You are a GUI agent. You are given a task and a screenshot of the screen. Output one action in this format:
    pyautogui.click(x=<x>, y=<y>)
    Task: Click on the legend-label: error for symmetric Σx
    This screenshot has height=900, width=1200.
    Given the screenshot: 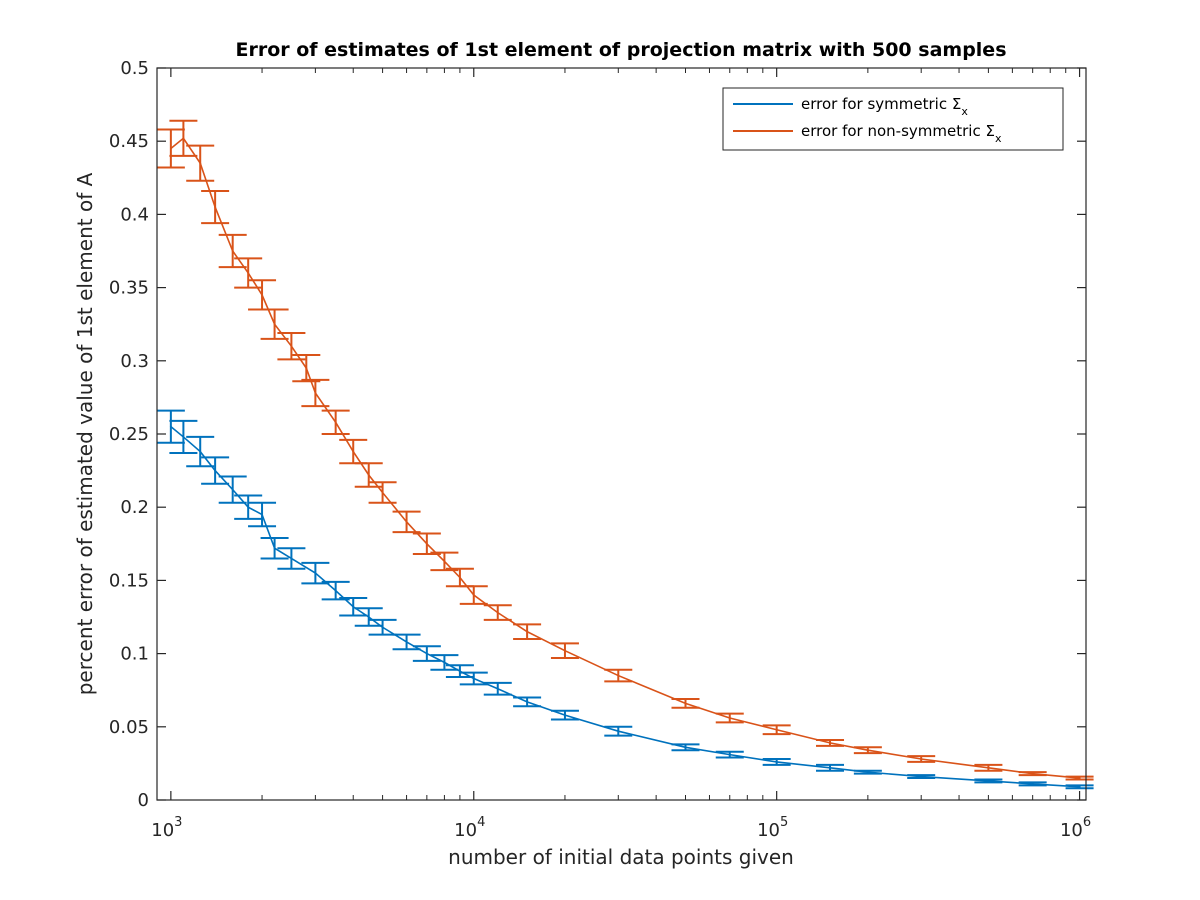 What is the action you would take?
    pyautogui.click(x=884, y=106)
    